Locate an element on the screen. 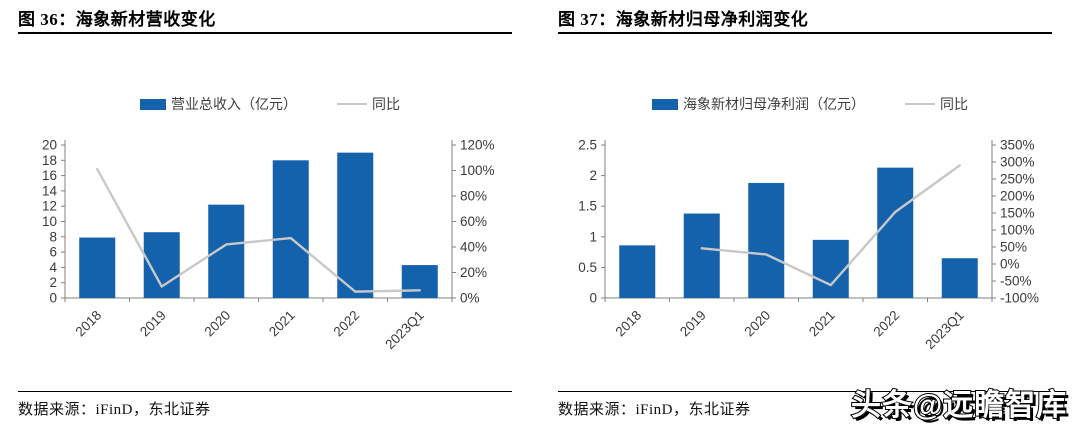 The height and width of the screenshot is (431, 1080). left-axis-tick-label: 0.5 is located at coordinates (587, 267).